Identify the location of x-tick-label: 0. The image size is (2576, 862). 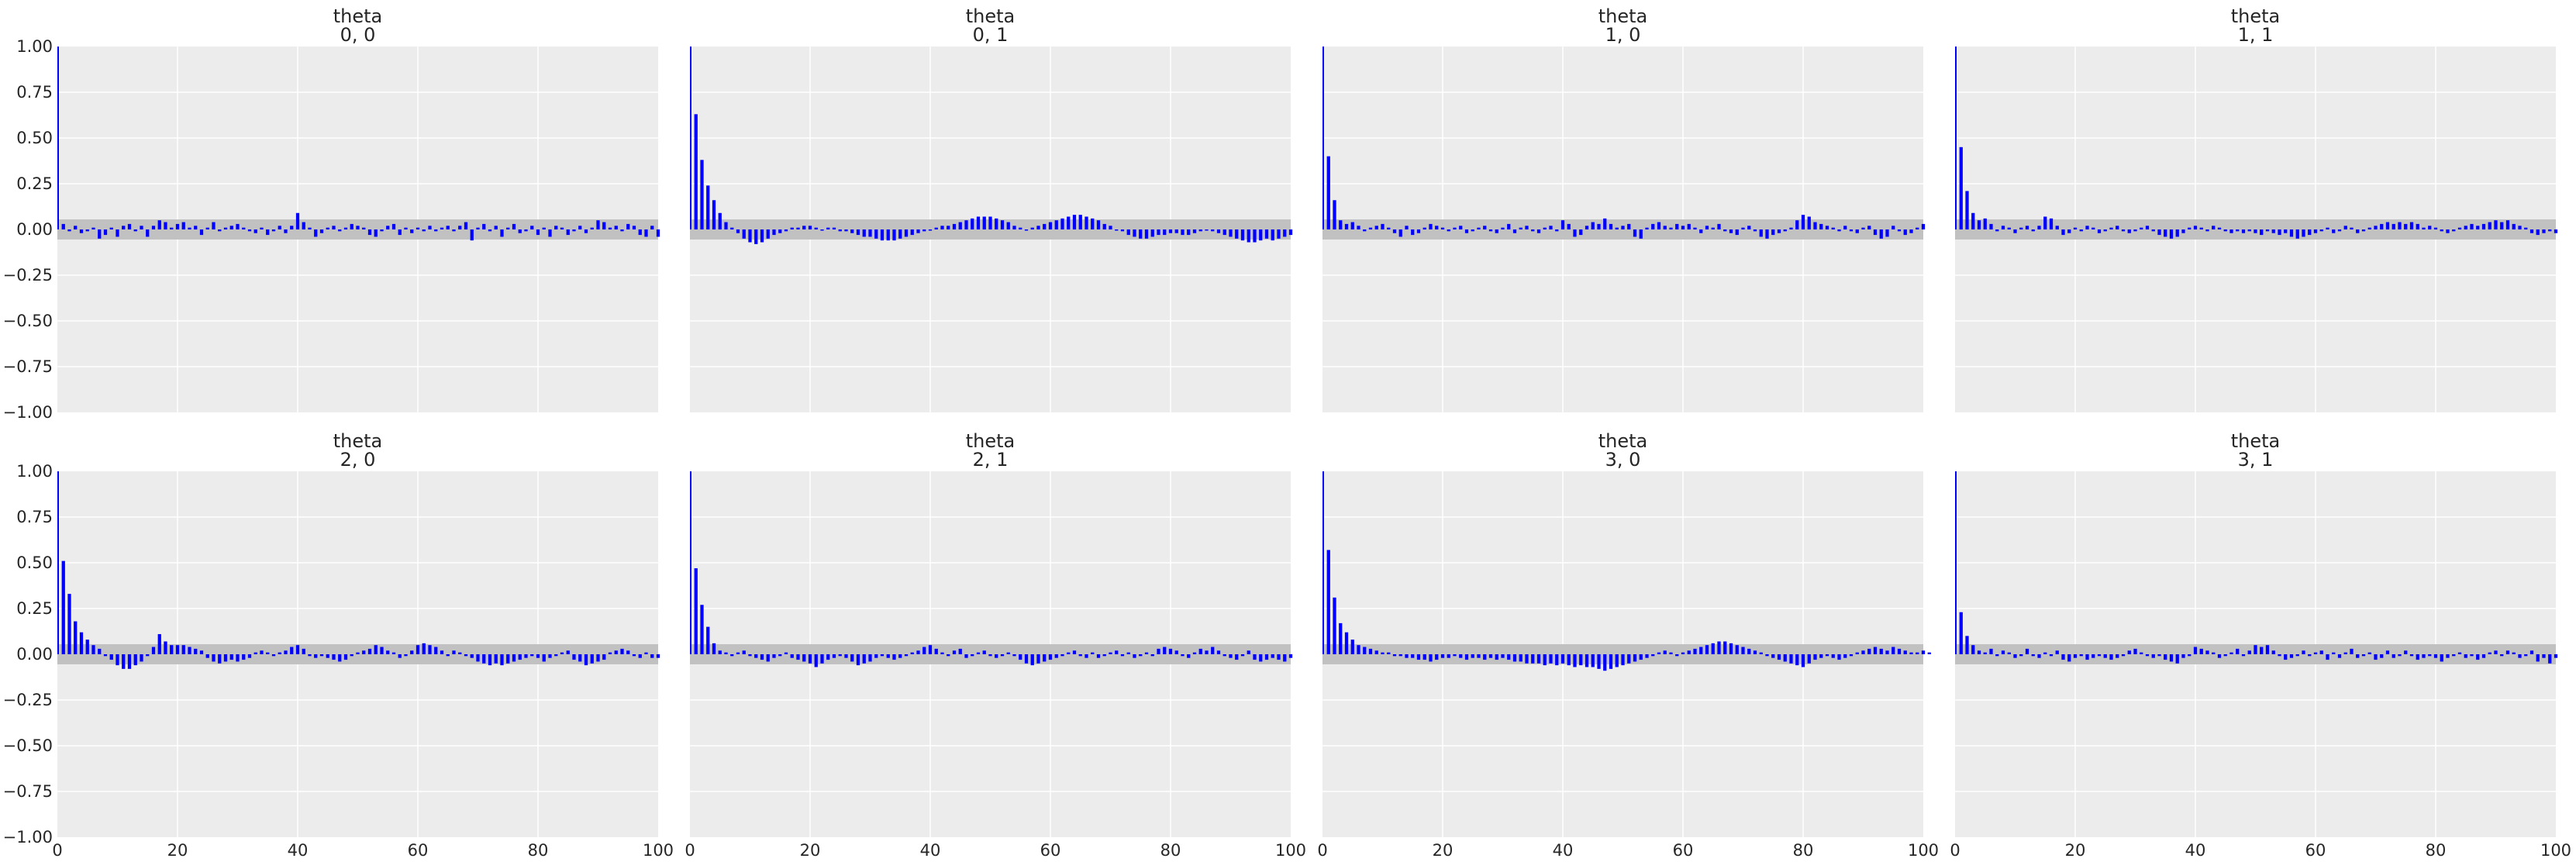
(1322, 850).